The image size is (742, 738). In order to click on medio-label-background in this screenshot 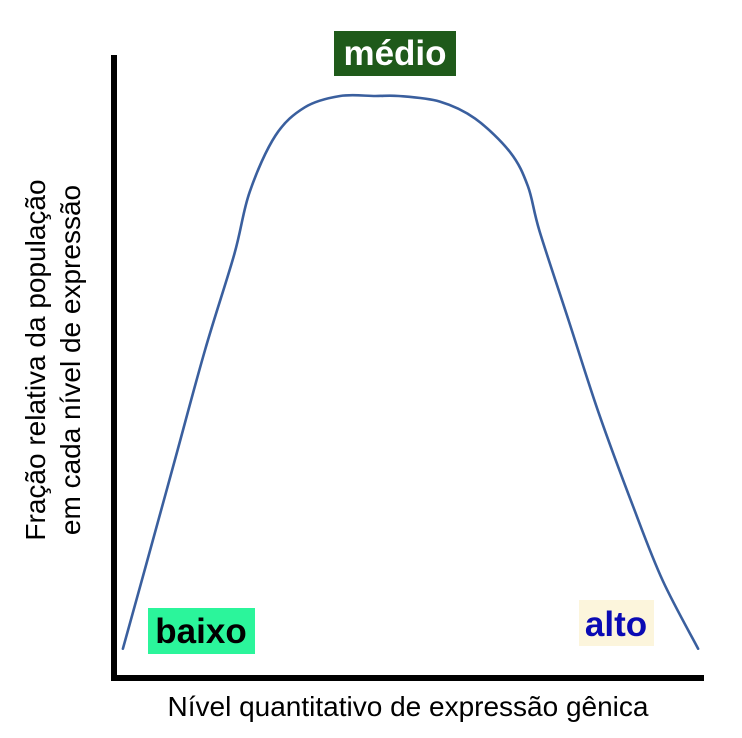, I will do `click(395, 53)`.